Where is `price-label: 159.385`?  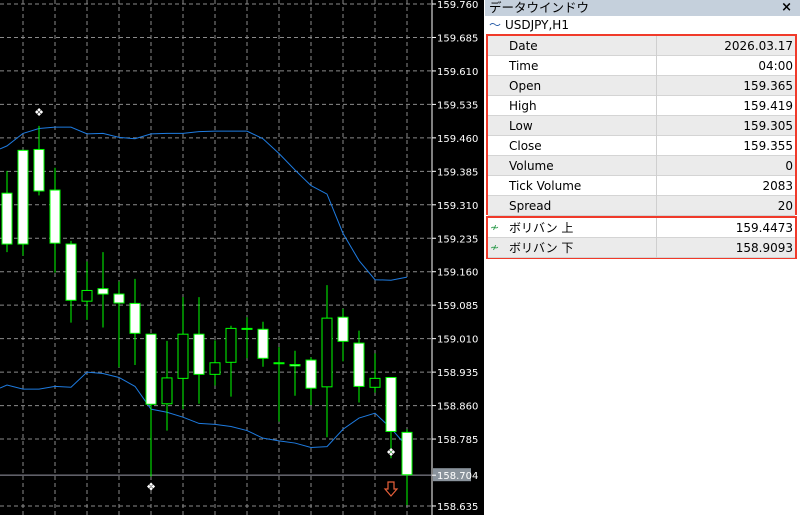 price-label: 159.385 is located at coordinates (457, 172).